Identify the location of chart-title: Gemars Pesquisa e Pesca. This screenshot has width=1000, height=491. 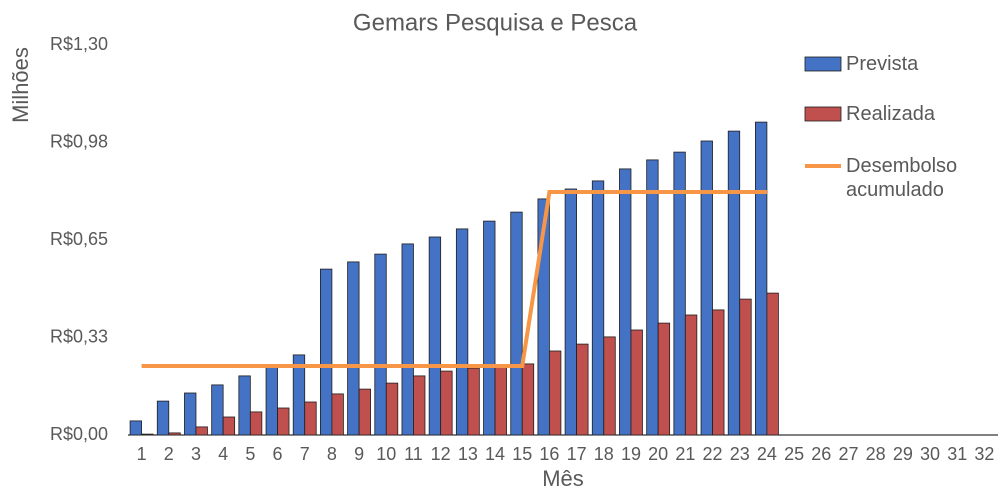
(495, 22).